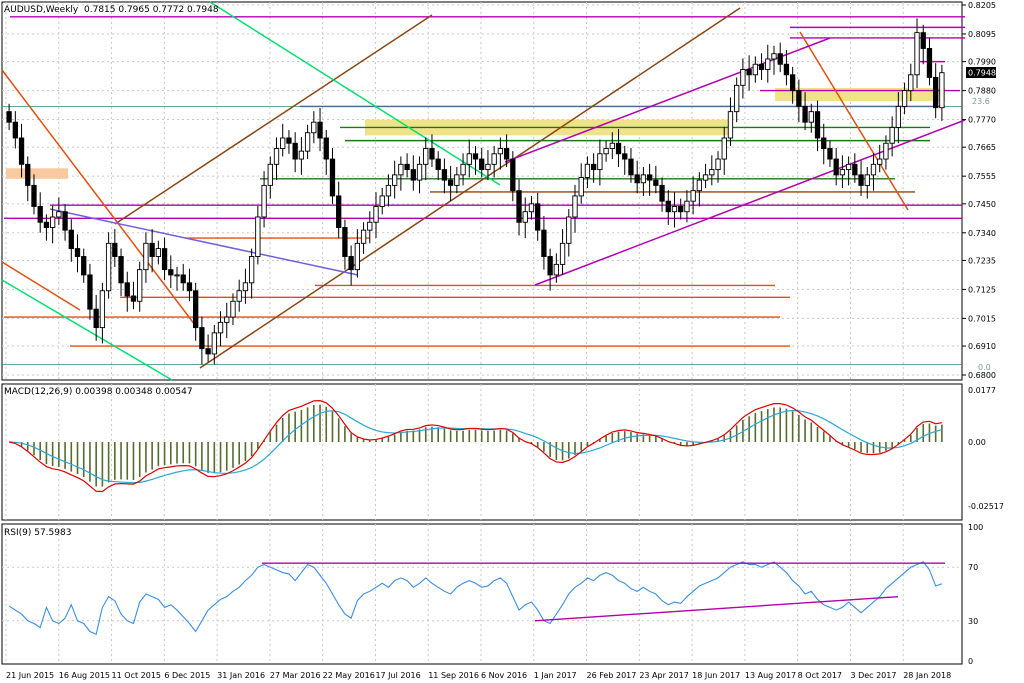  I want to click on x-tick-label: 31 Jan 2016, so click(241, 675).